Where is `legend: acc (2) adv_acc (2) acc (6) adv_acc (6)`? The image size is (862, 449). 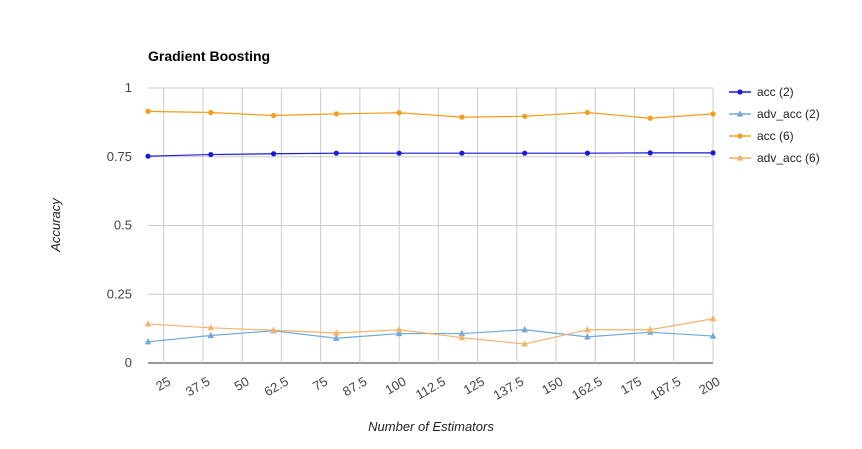
legend: acc (2) adv_acc (2) acc (6) adv_acc (6) is located at coordinates (774, 125).